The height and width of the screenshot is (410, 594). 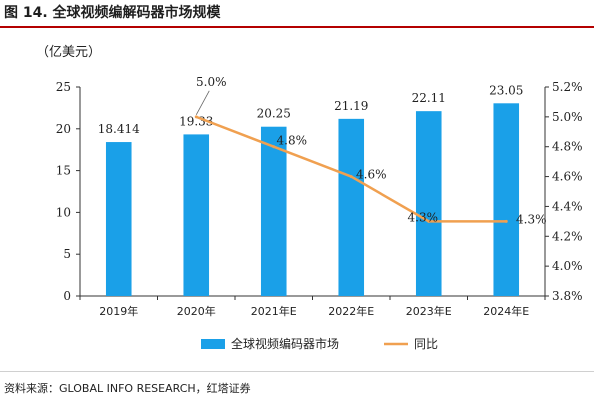 I want to click on x-axis-category-label: 2019年, so click(x=118, y=311).